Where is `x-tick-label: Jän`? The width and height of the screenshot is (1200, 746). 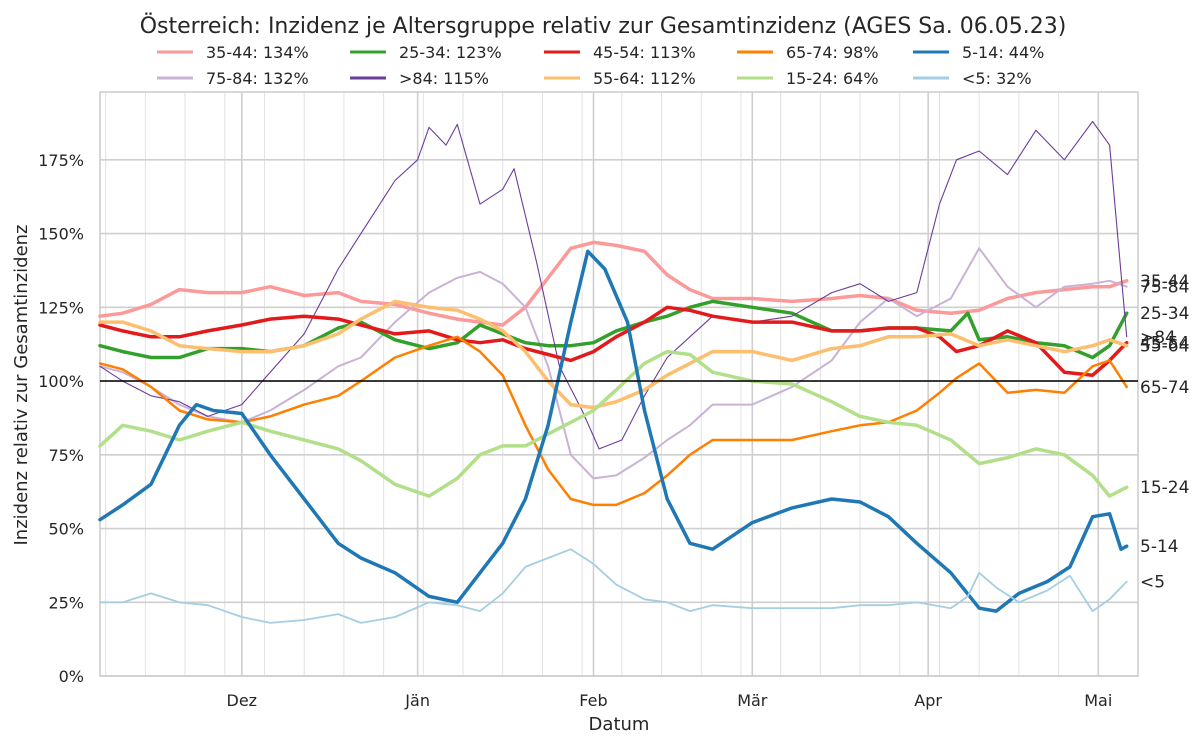
x-tick-label: Jän is located at coordinates (417, 700).